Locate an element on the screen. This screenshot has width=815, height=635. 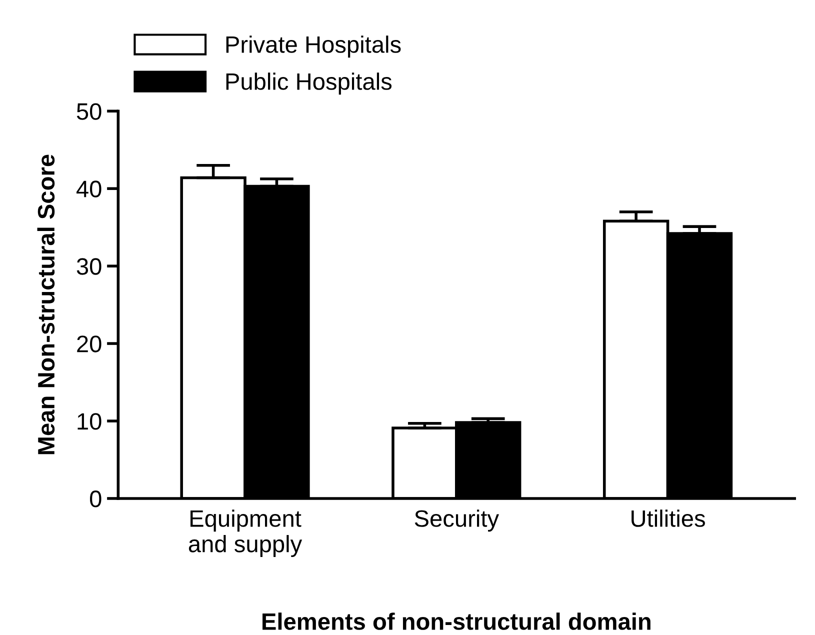
y-tick-label: 30 is located at coordinates (89, 266).